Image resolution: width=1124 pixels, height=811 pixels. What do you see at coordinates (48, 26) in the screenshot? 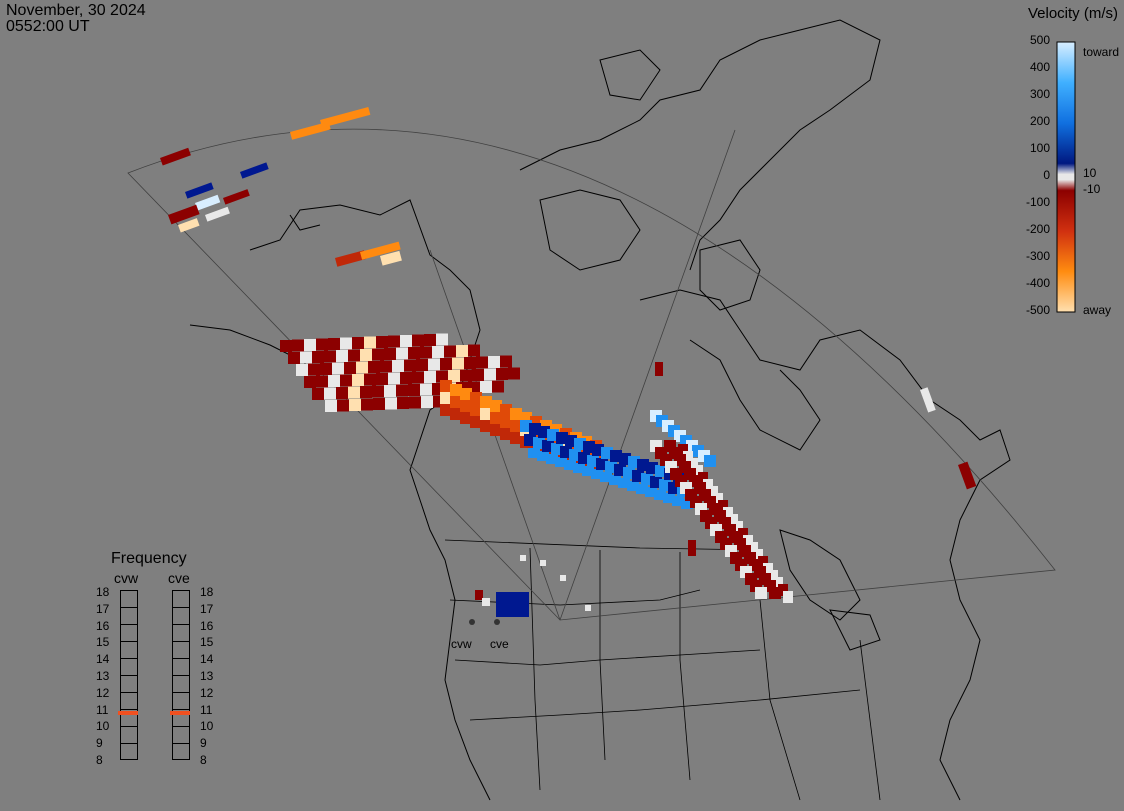
I see `time-label: 0552:00 UT` at bounding box center [48, 26].